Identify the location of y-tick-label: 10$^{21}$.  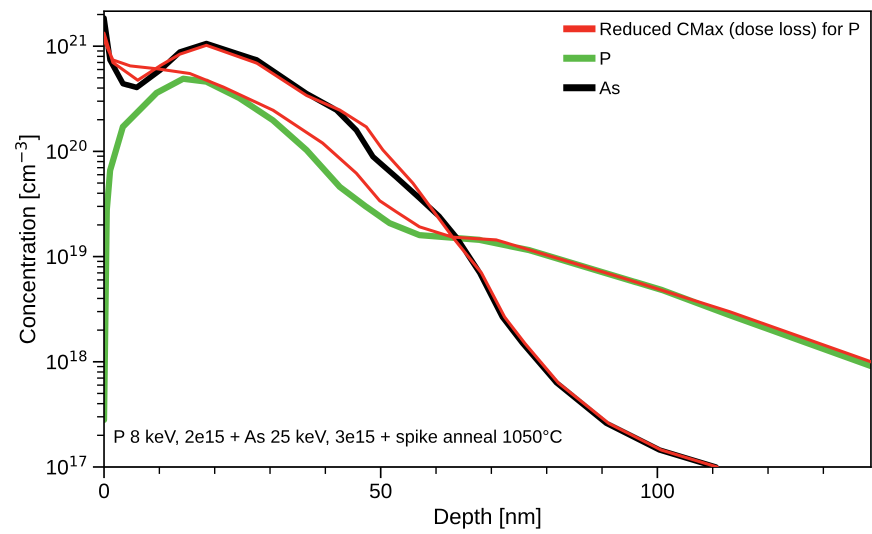
(66, 44).